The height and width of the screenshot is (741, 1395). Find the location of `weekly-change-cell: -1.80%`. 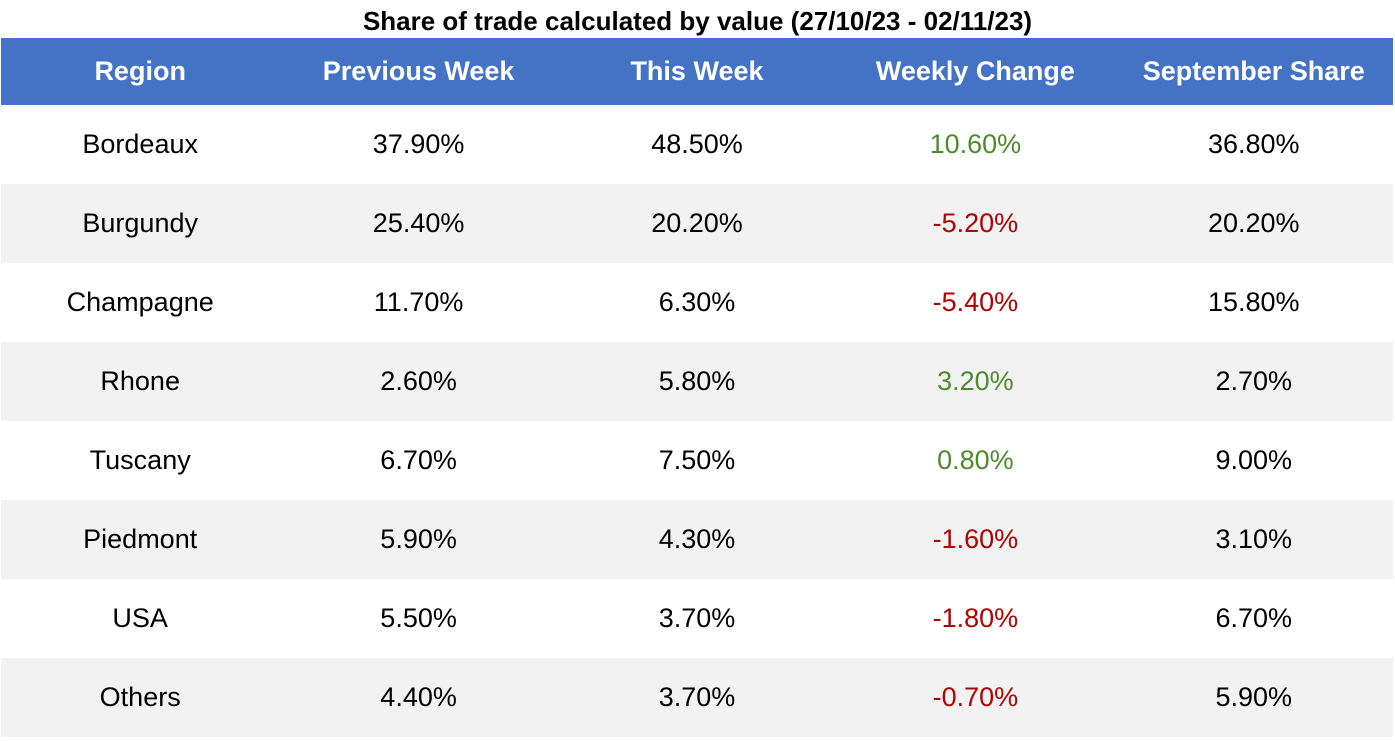

weekly-change-cell: -1.80% is located at coordinates (975, 618).